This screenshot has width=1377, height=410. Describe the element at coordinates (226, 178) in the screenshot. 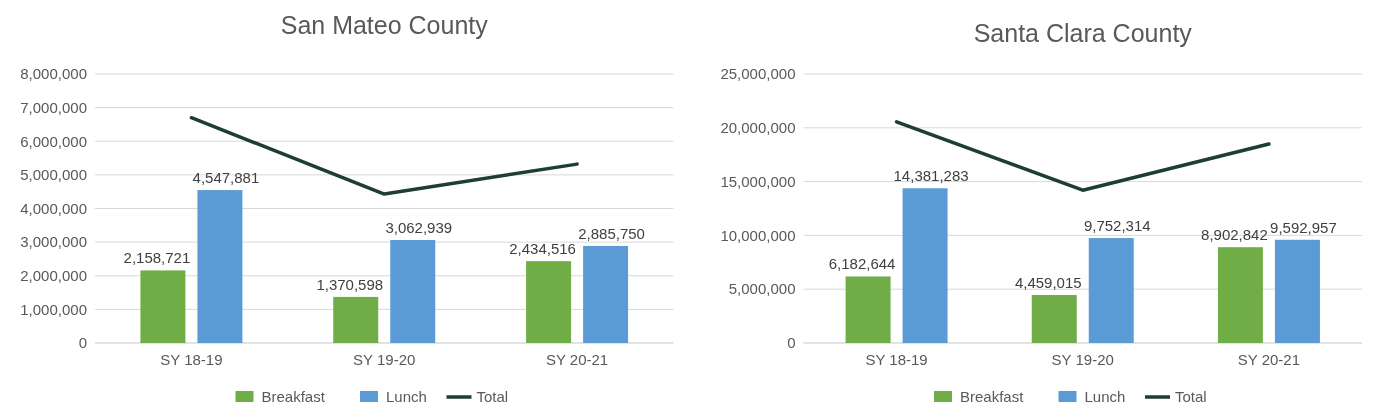

I see `data-label: 4,547,881` at that location.